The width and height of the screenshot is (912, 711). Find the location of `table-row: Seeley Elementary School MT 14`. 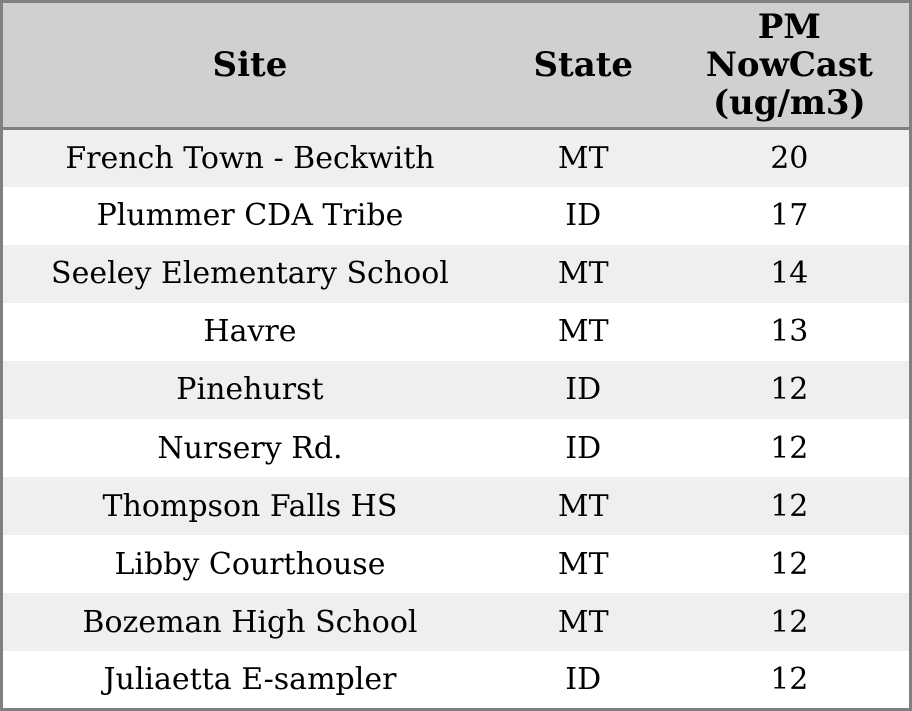

table-row: Seeley Elementary School MT 14 is located at coordinates (456, 273).